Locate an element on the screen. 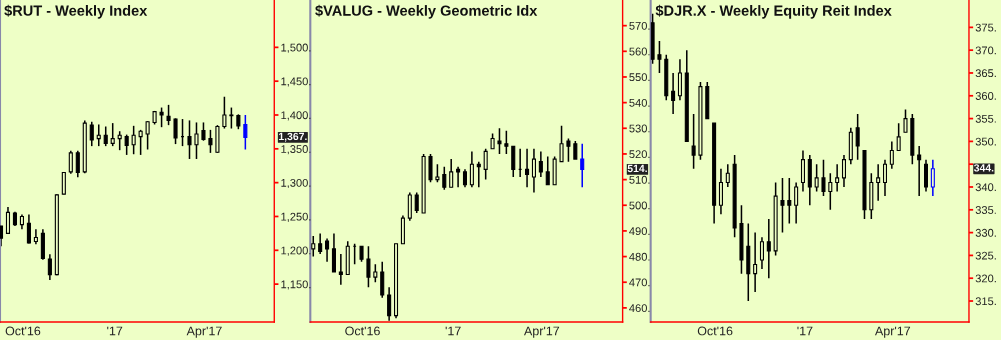  y-tick-label: 320. is located at coordinates (985, 278).